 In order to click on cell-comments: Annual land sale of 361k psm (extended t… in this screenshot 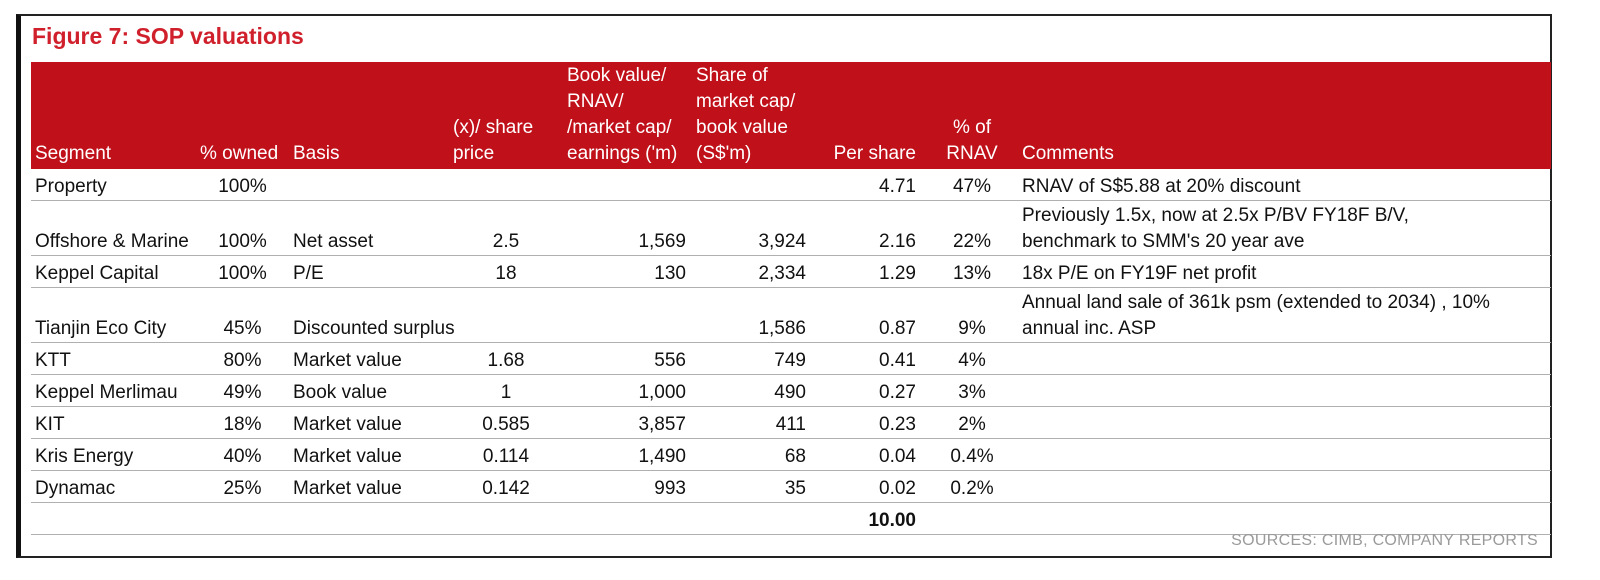, I will do `click(1280, 315)`.